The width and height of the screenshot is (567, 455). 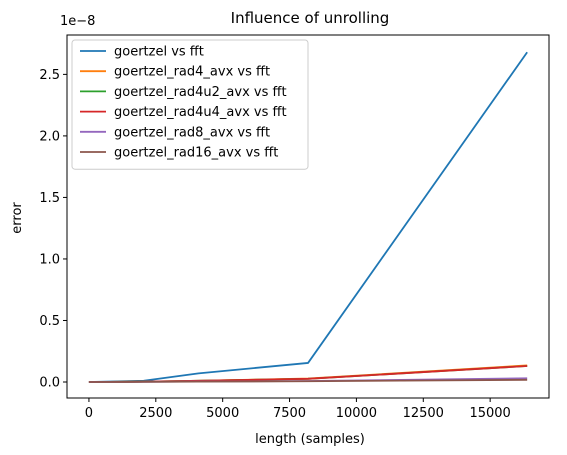 I want to click on legend-label-3: goertzel_rad4u4_avx vs fft, so click(x=200, y=112).